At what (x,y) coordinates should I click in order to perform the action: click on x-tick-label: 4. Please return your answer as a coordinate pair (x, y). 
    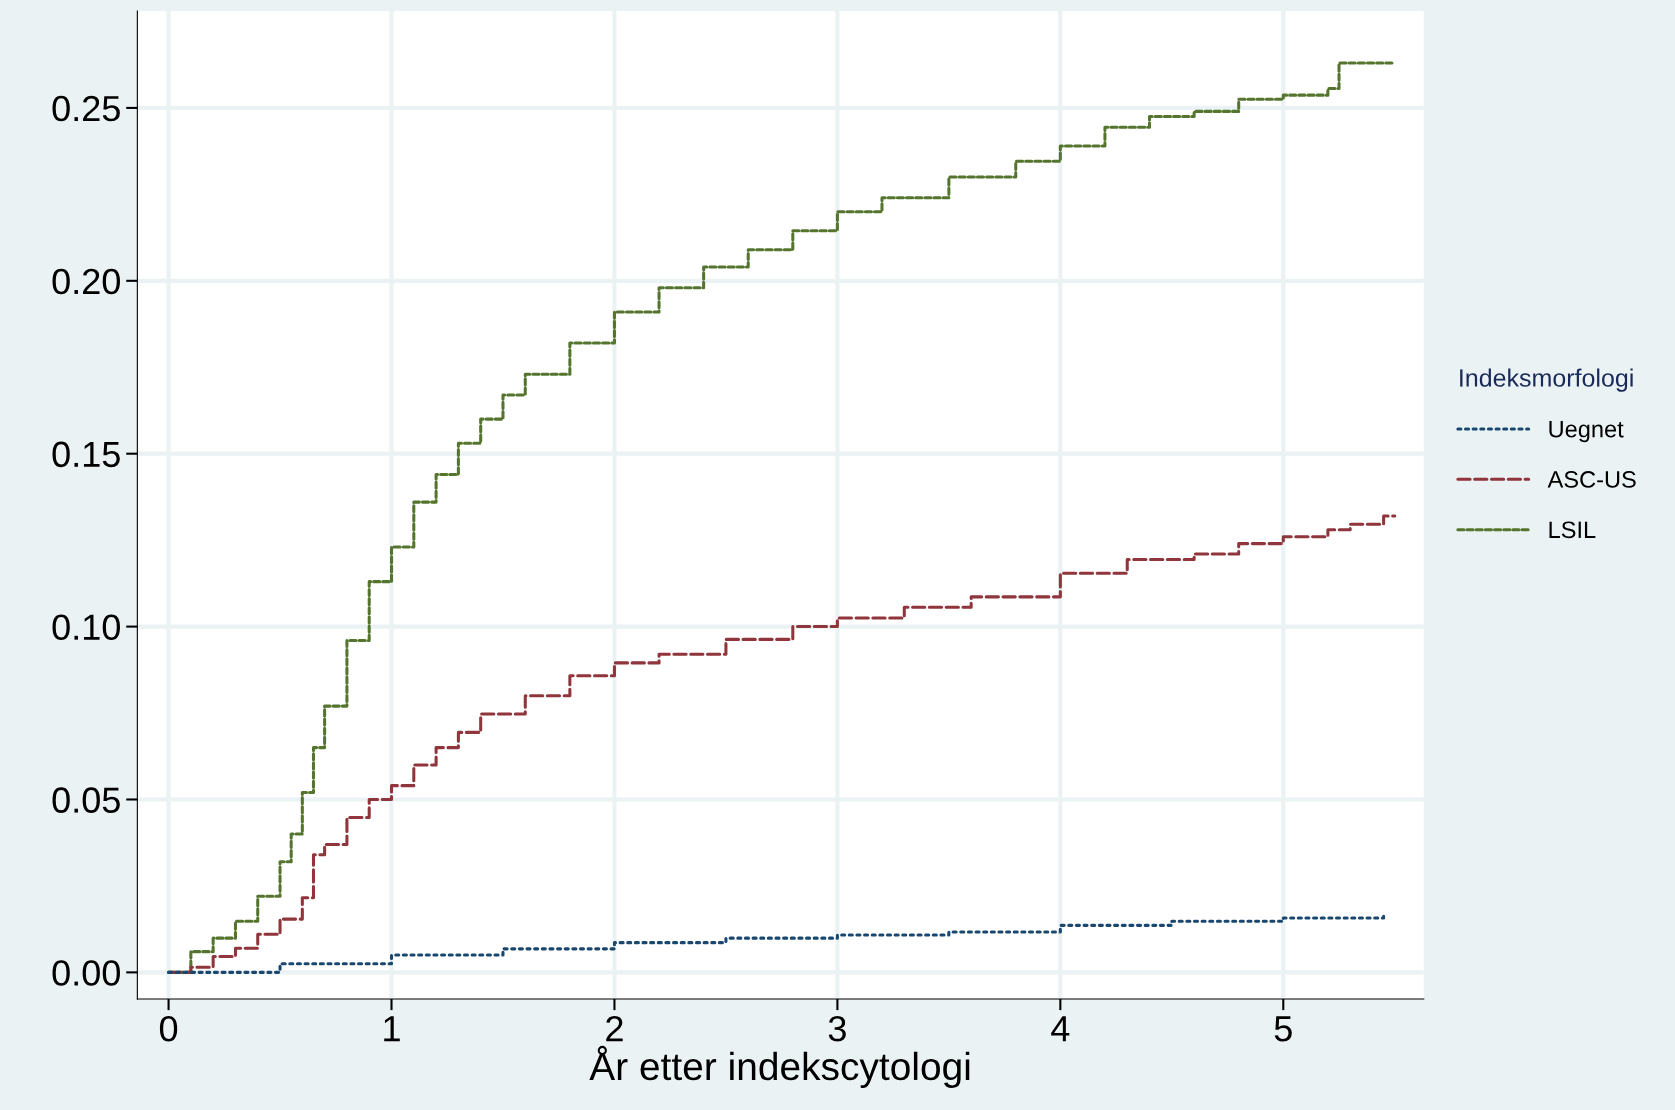
    Looking at the image, I should click on (1060, 1029).